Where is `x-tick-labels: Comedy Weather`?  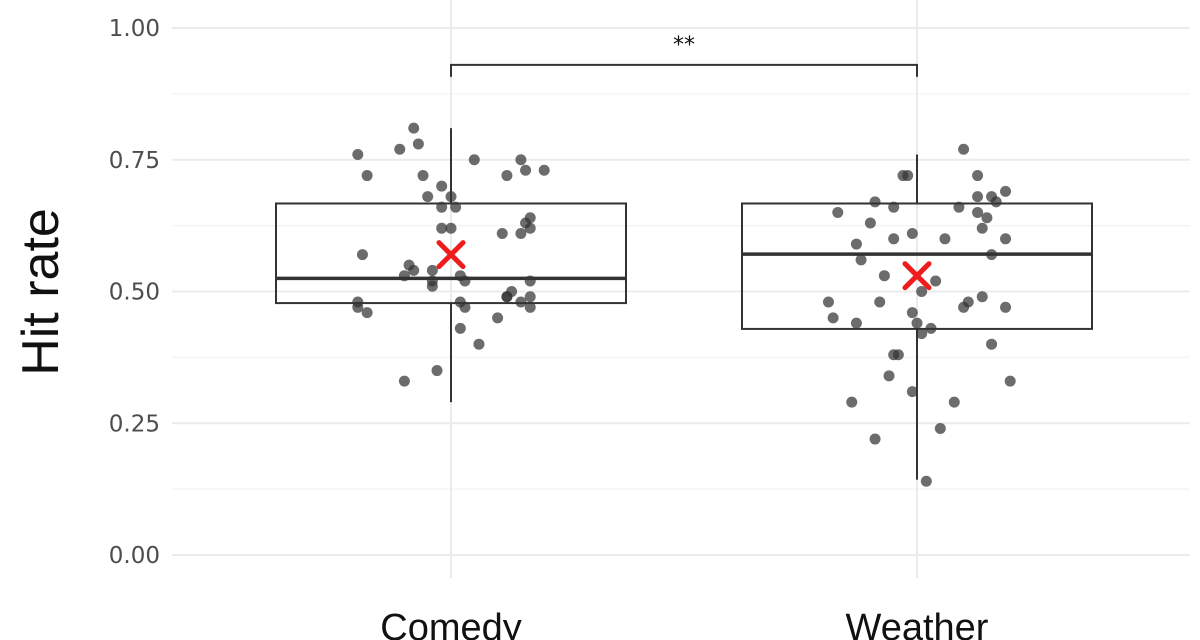 x-tick-labels: Comedy Weather is located at coordinates (684, 623).